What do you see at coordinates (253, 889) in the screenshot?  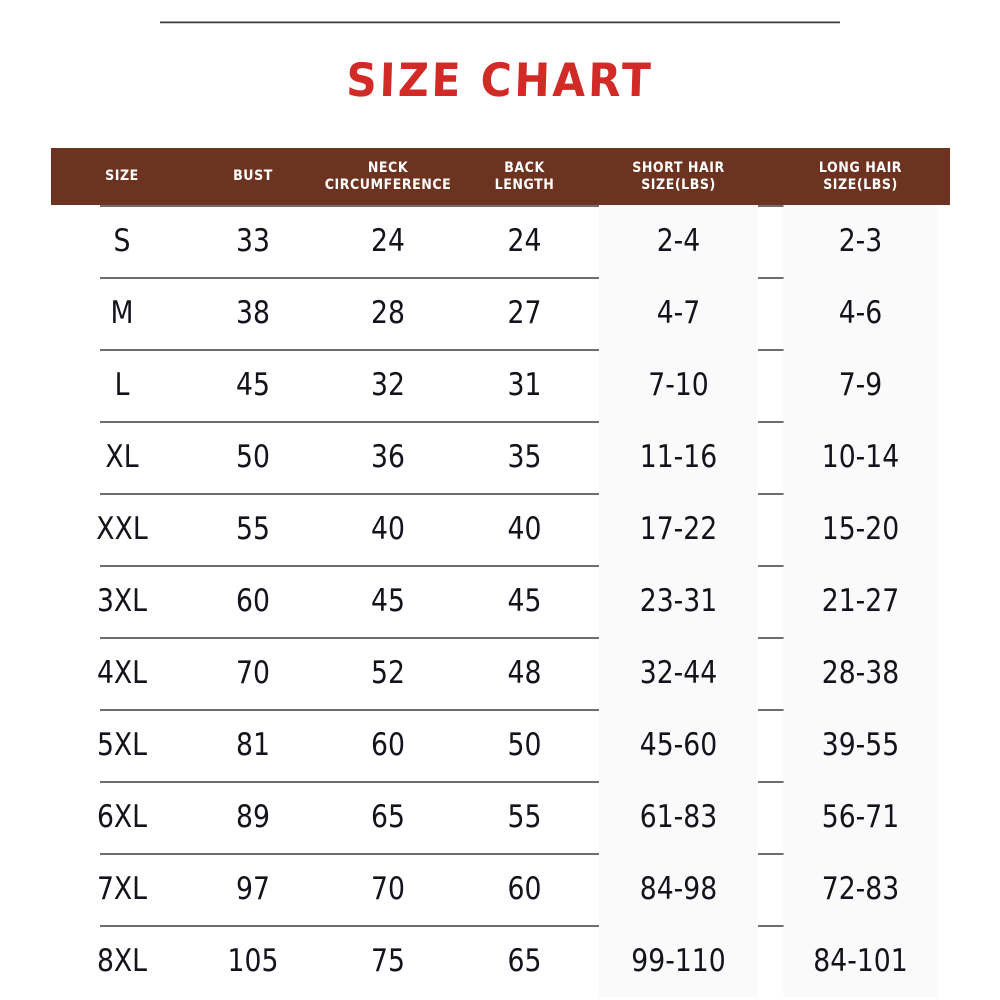 I see `cell-bust: 97` at bounding box center [253, 889].